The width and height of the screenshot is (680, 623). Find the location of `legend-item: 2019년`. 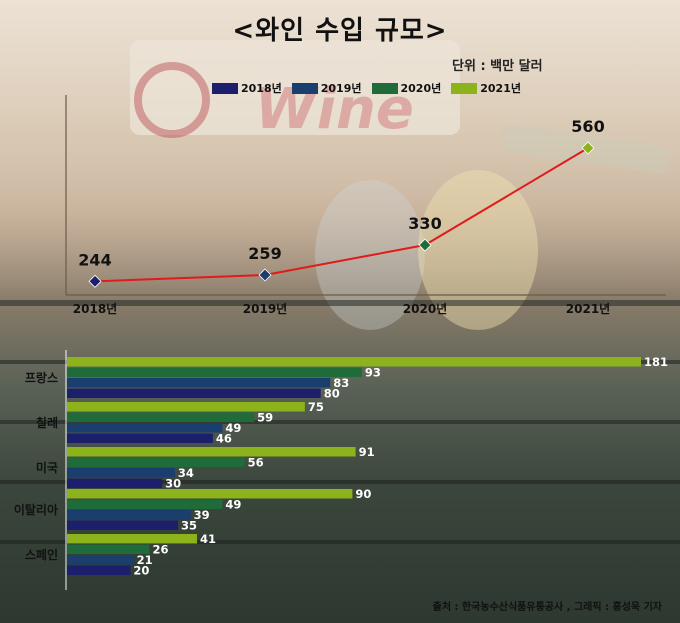

legend-item: 2019년 is located at coordinates (326, 88).